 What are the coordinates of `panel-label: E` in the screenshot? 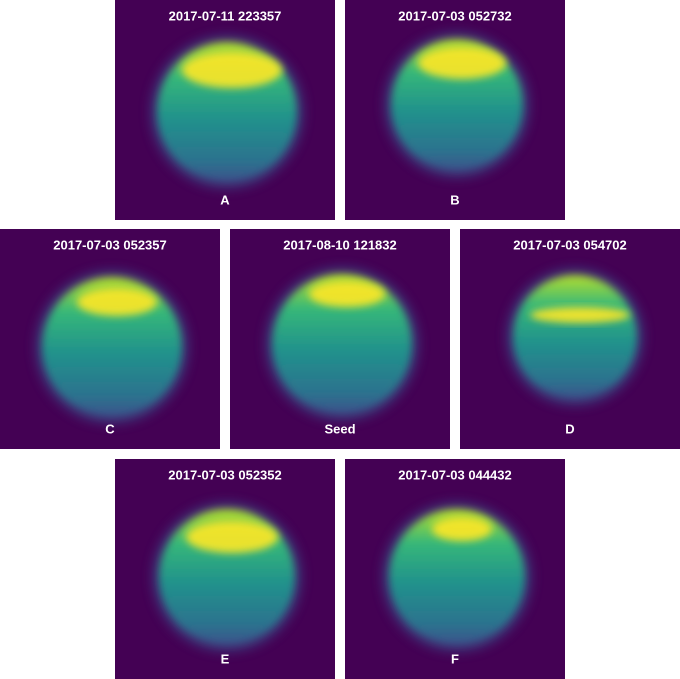 It's located at (225, 658).